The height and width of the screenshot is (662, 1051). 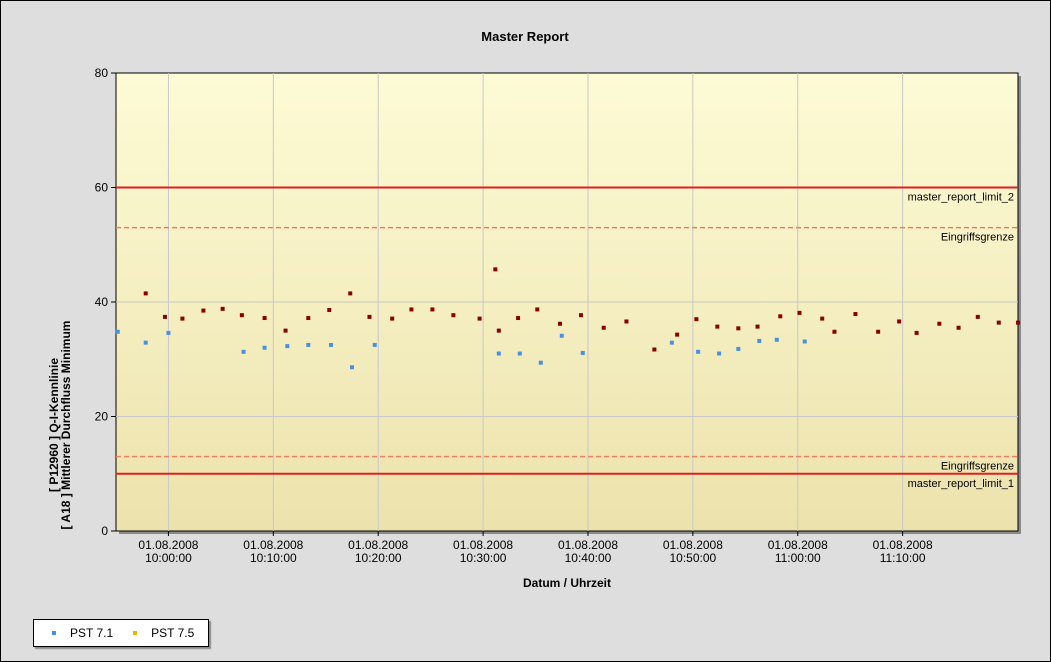 What do you see at coordinates (135, 633) in the screenshot?
I see `legend-marker-pst75` at bounding box center [135, 633].